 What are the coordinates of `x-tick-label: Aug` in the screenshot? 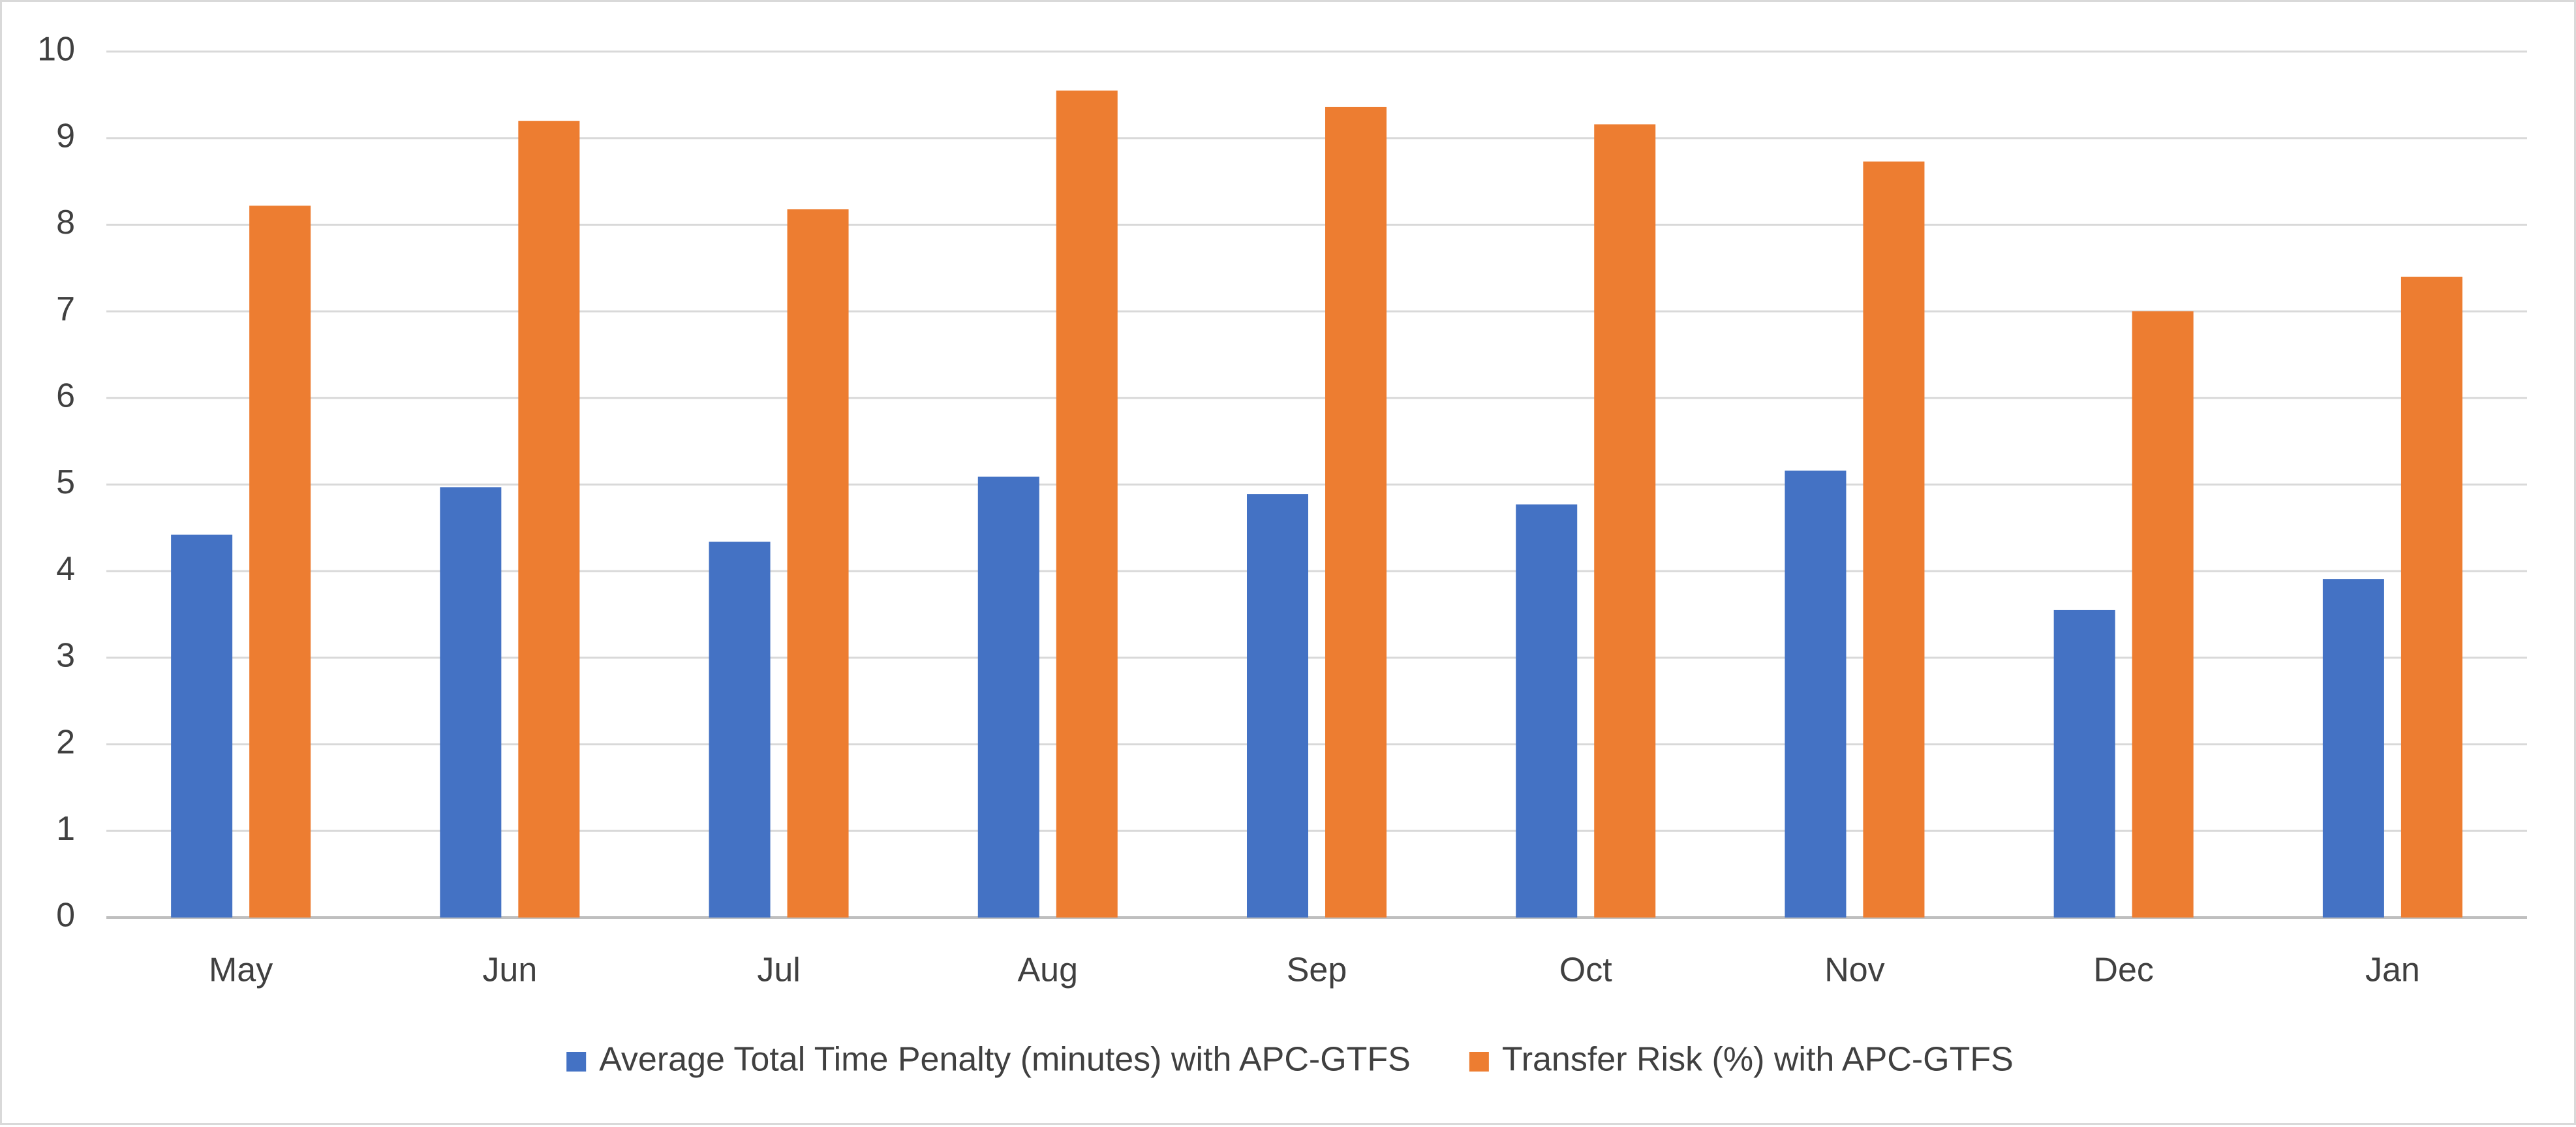 It's located at (1048, 970).